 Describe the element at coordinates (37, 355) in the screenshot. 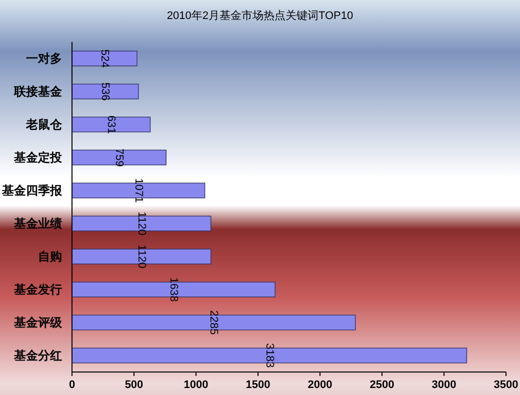

I see `y-tick-label: 基金分红` at that location.